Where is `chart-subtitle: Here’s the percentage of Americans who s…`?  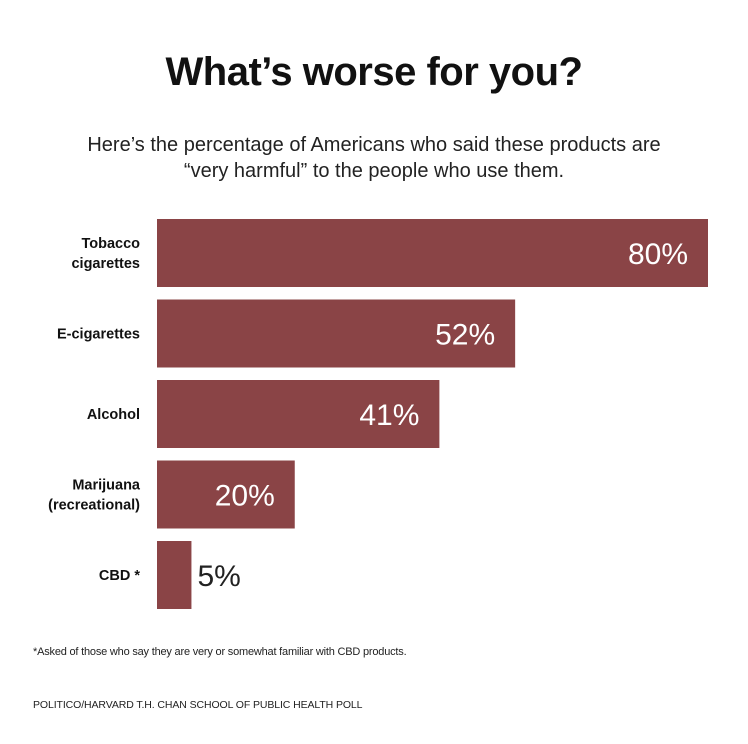
chart-subtitle: Here’s the percentage of Americans who s… is located at coordinates (374, 158).